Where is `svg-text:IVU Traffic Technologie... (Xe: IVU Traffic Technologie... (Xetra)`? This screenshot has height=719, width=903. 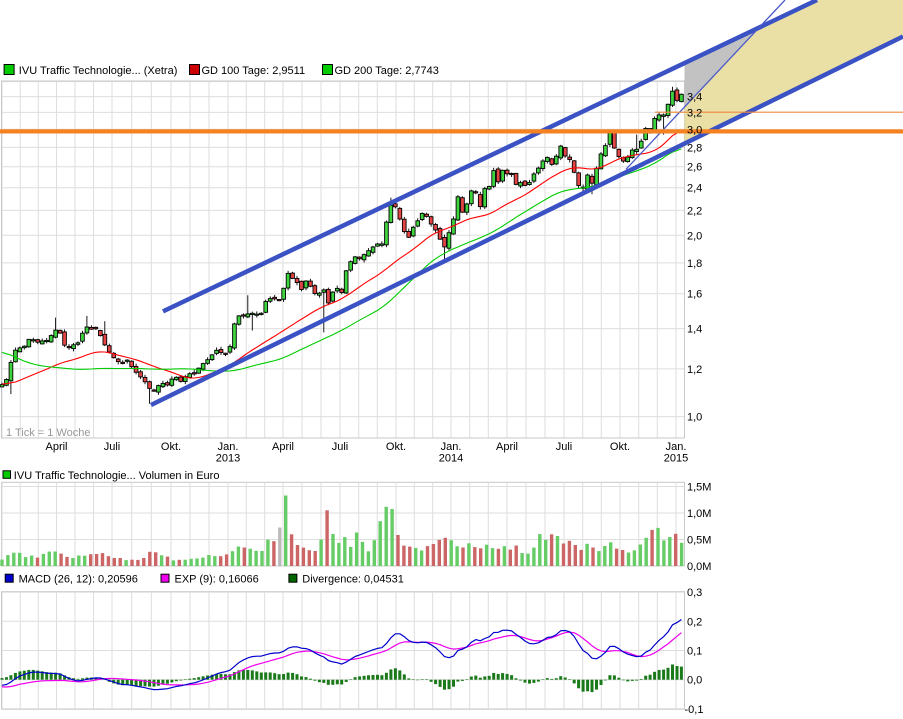
svg-text:IVU Traffic Technologie... (Xe: IVU Traffic Technologie... (Xetra) is located at coordinates (98, 71).